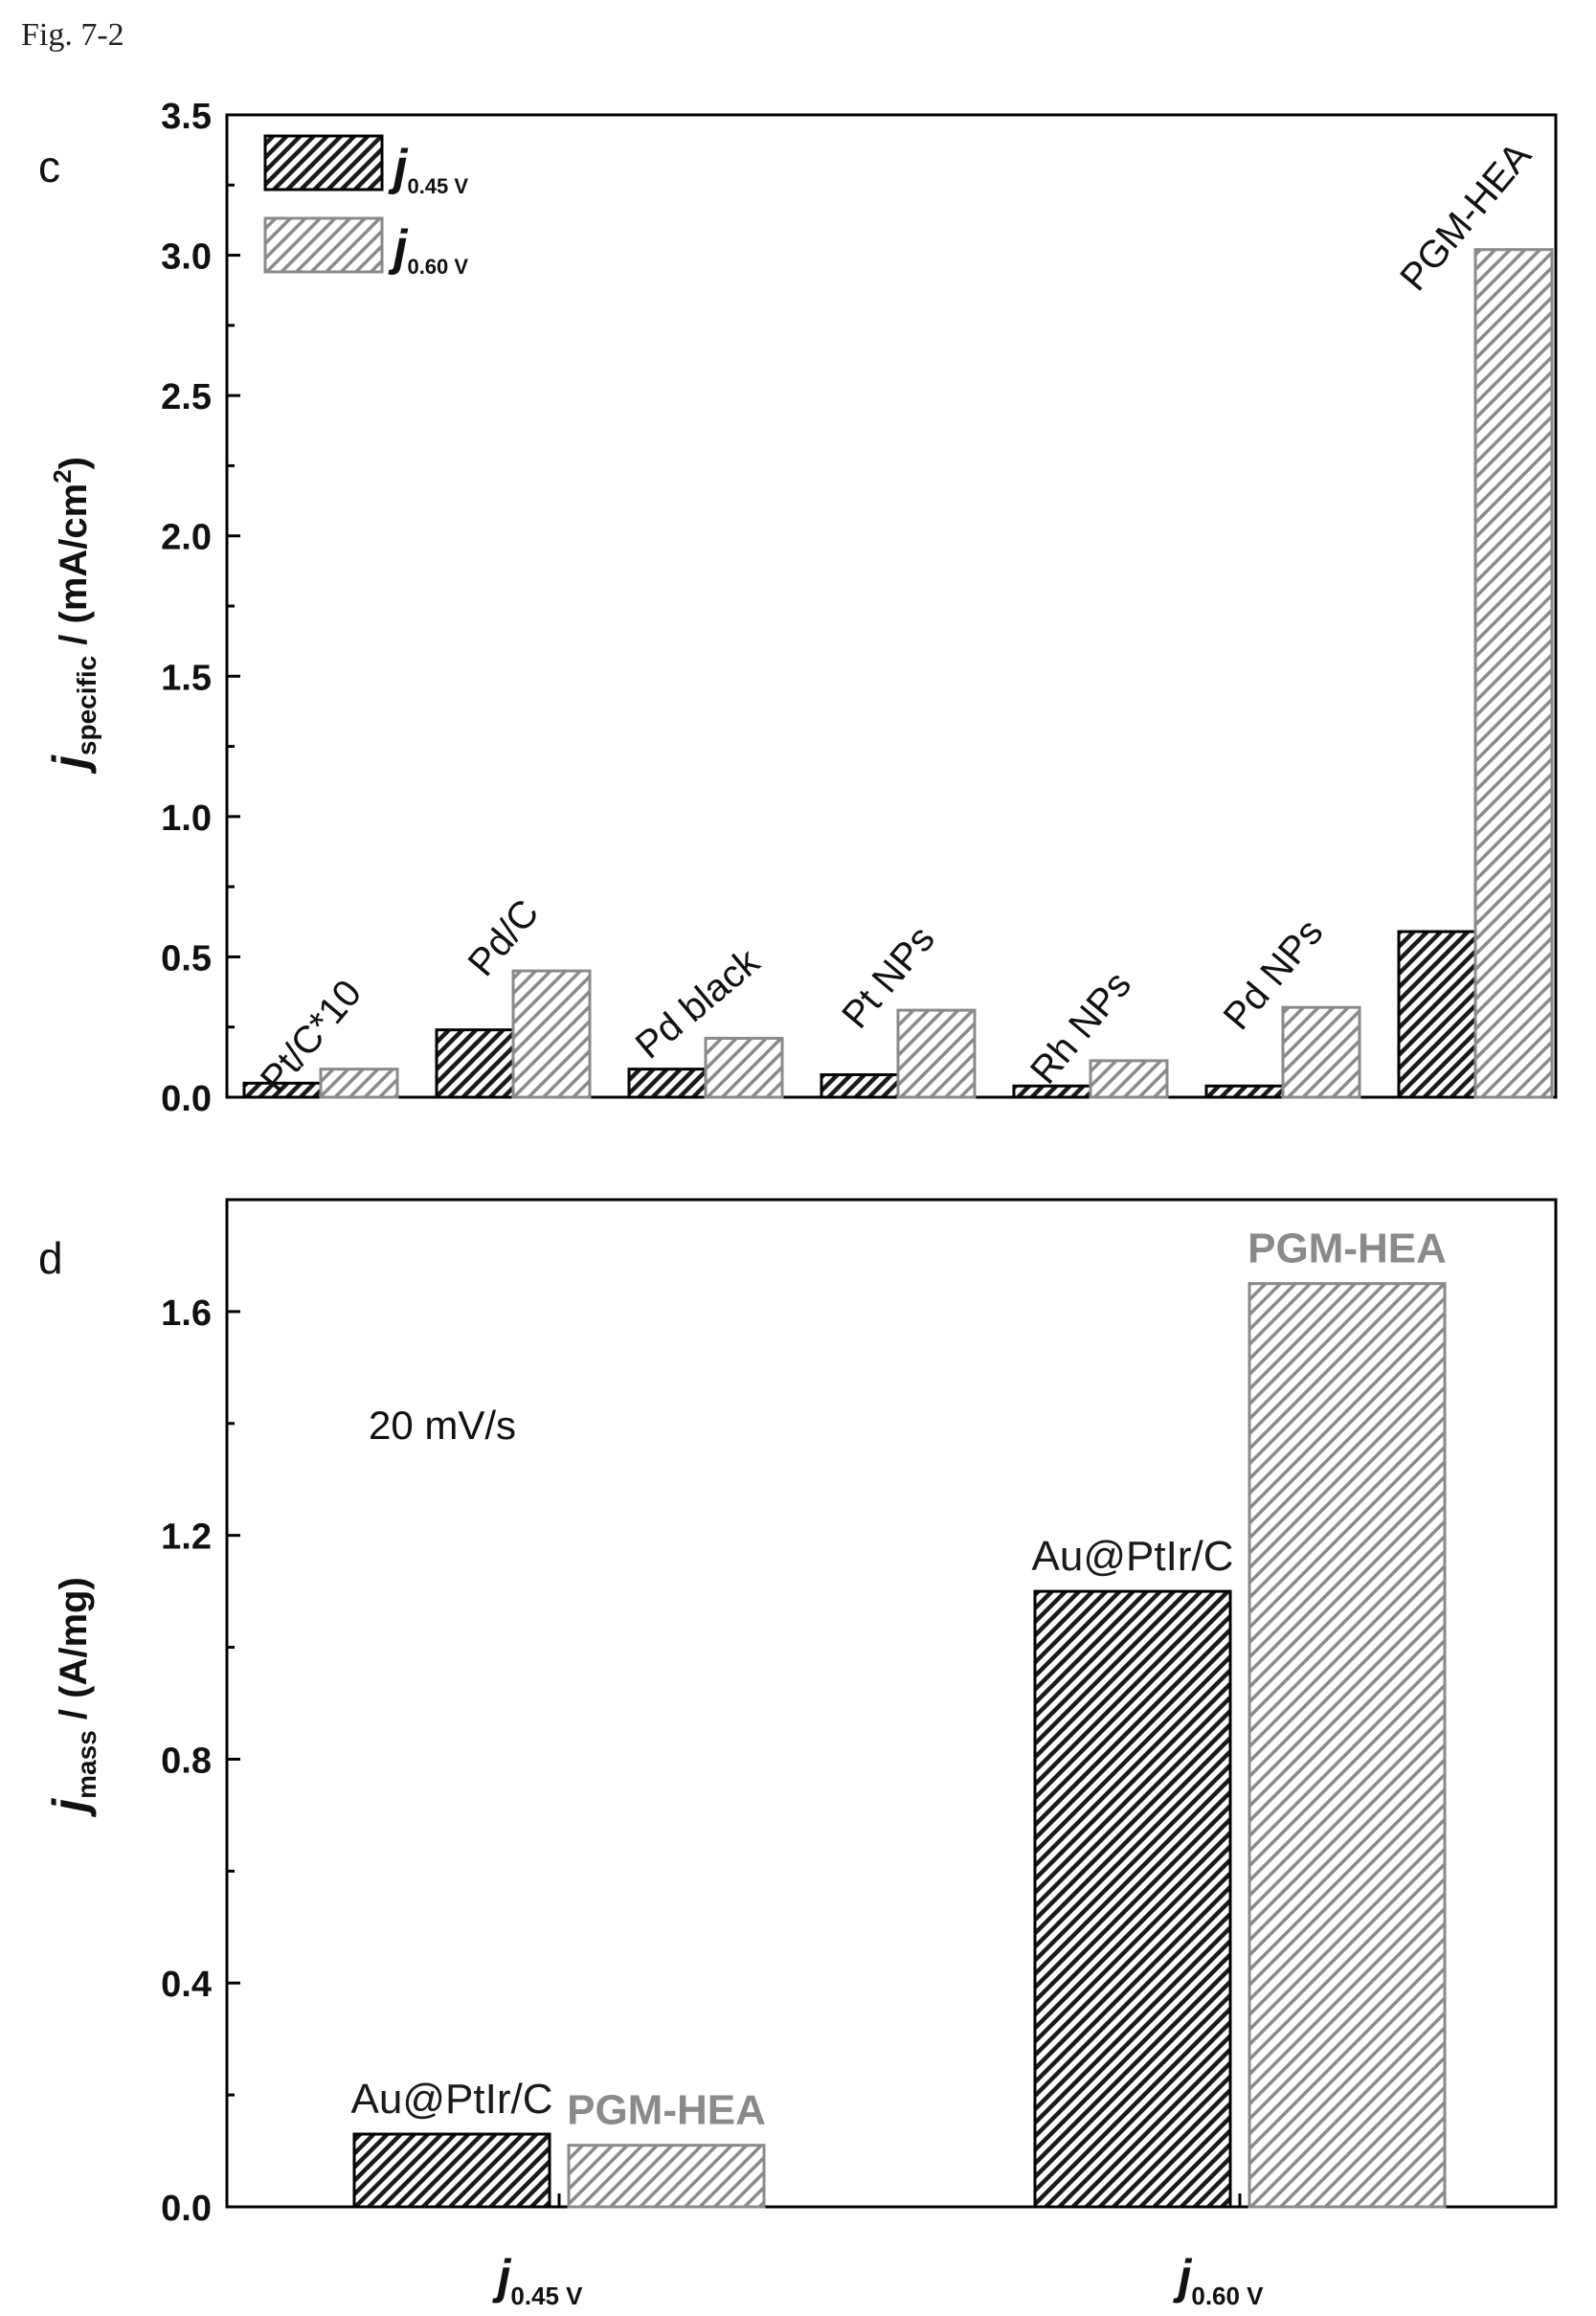 The height and width of the screenshot is (2316, 1596). Describe the element at coordinates (428, 169) in the screenshot. I see `legend-label-dark: j0.45 V` at that location.